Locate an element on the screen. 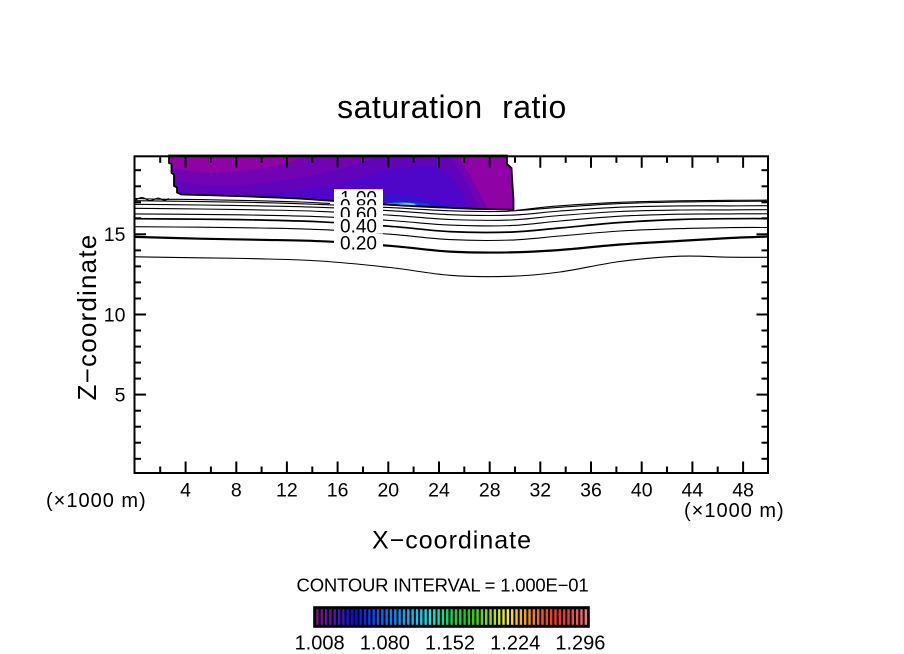 The width and height of the screenshot is (904, 654). svg-text: 12 is located at coordinates (287, 491).